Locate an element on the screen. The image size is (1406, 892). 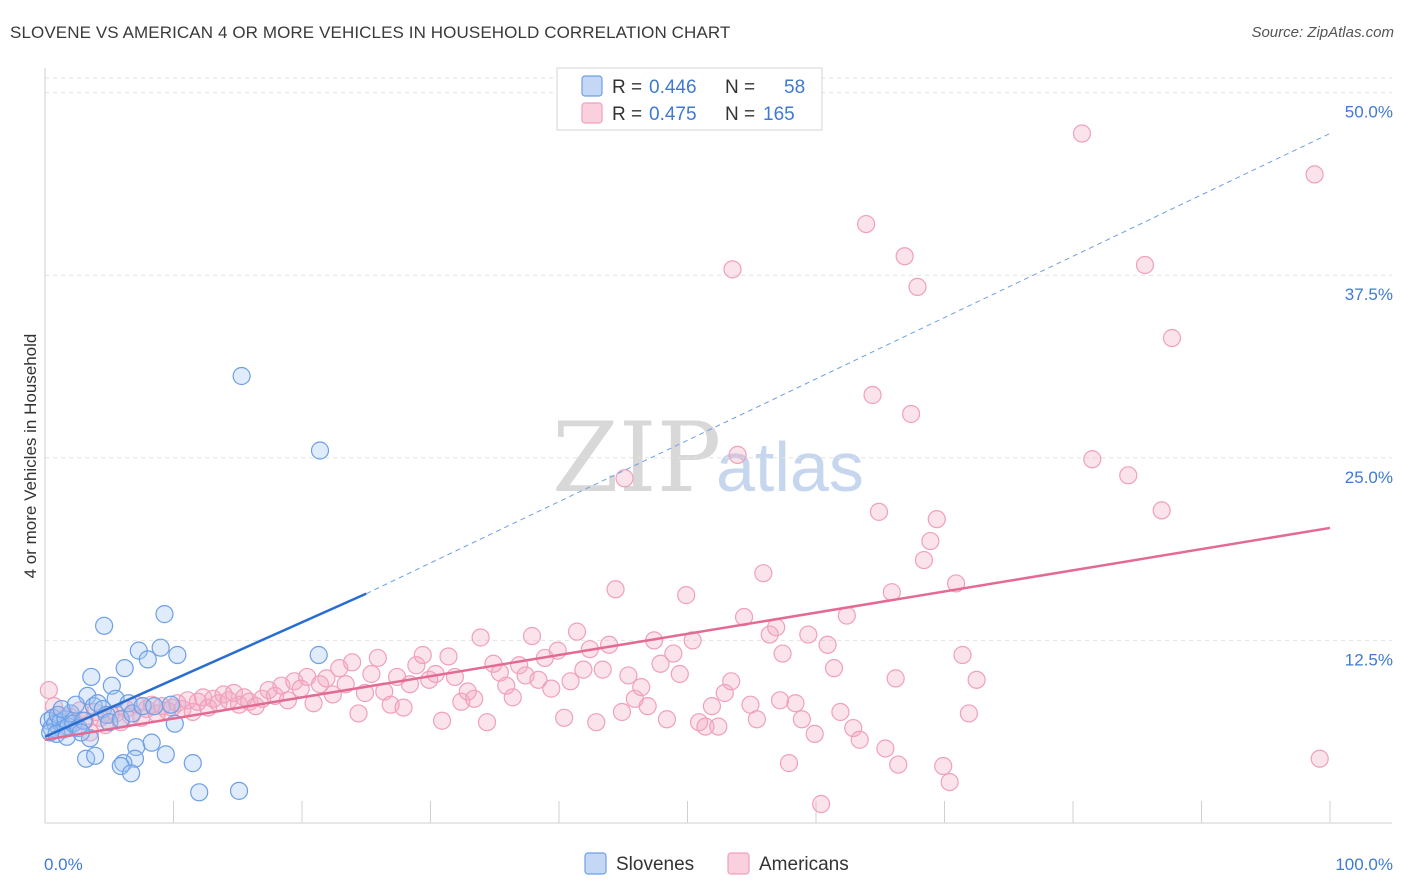
chart-source: Source: ZipAtlas.com is located at coordinates (1322, 32).